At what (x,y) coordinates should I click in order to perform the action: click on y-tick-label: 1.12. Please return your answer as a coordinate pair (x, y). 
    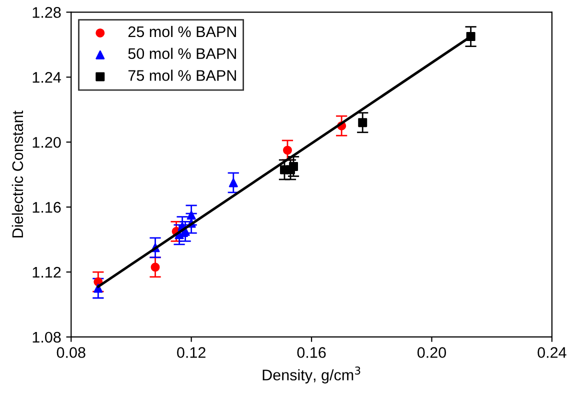
    Looking at the image, I should click on (46, 272).